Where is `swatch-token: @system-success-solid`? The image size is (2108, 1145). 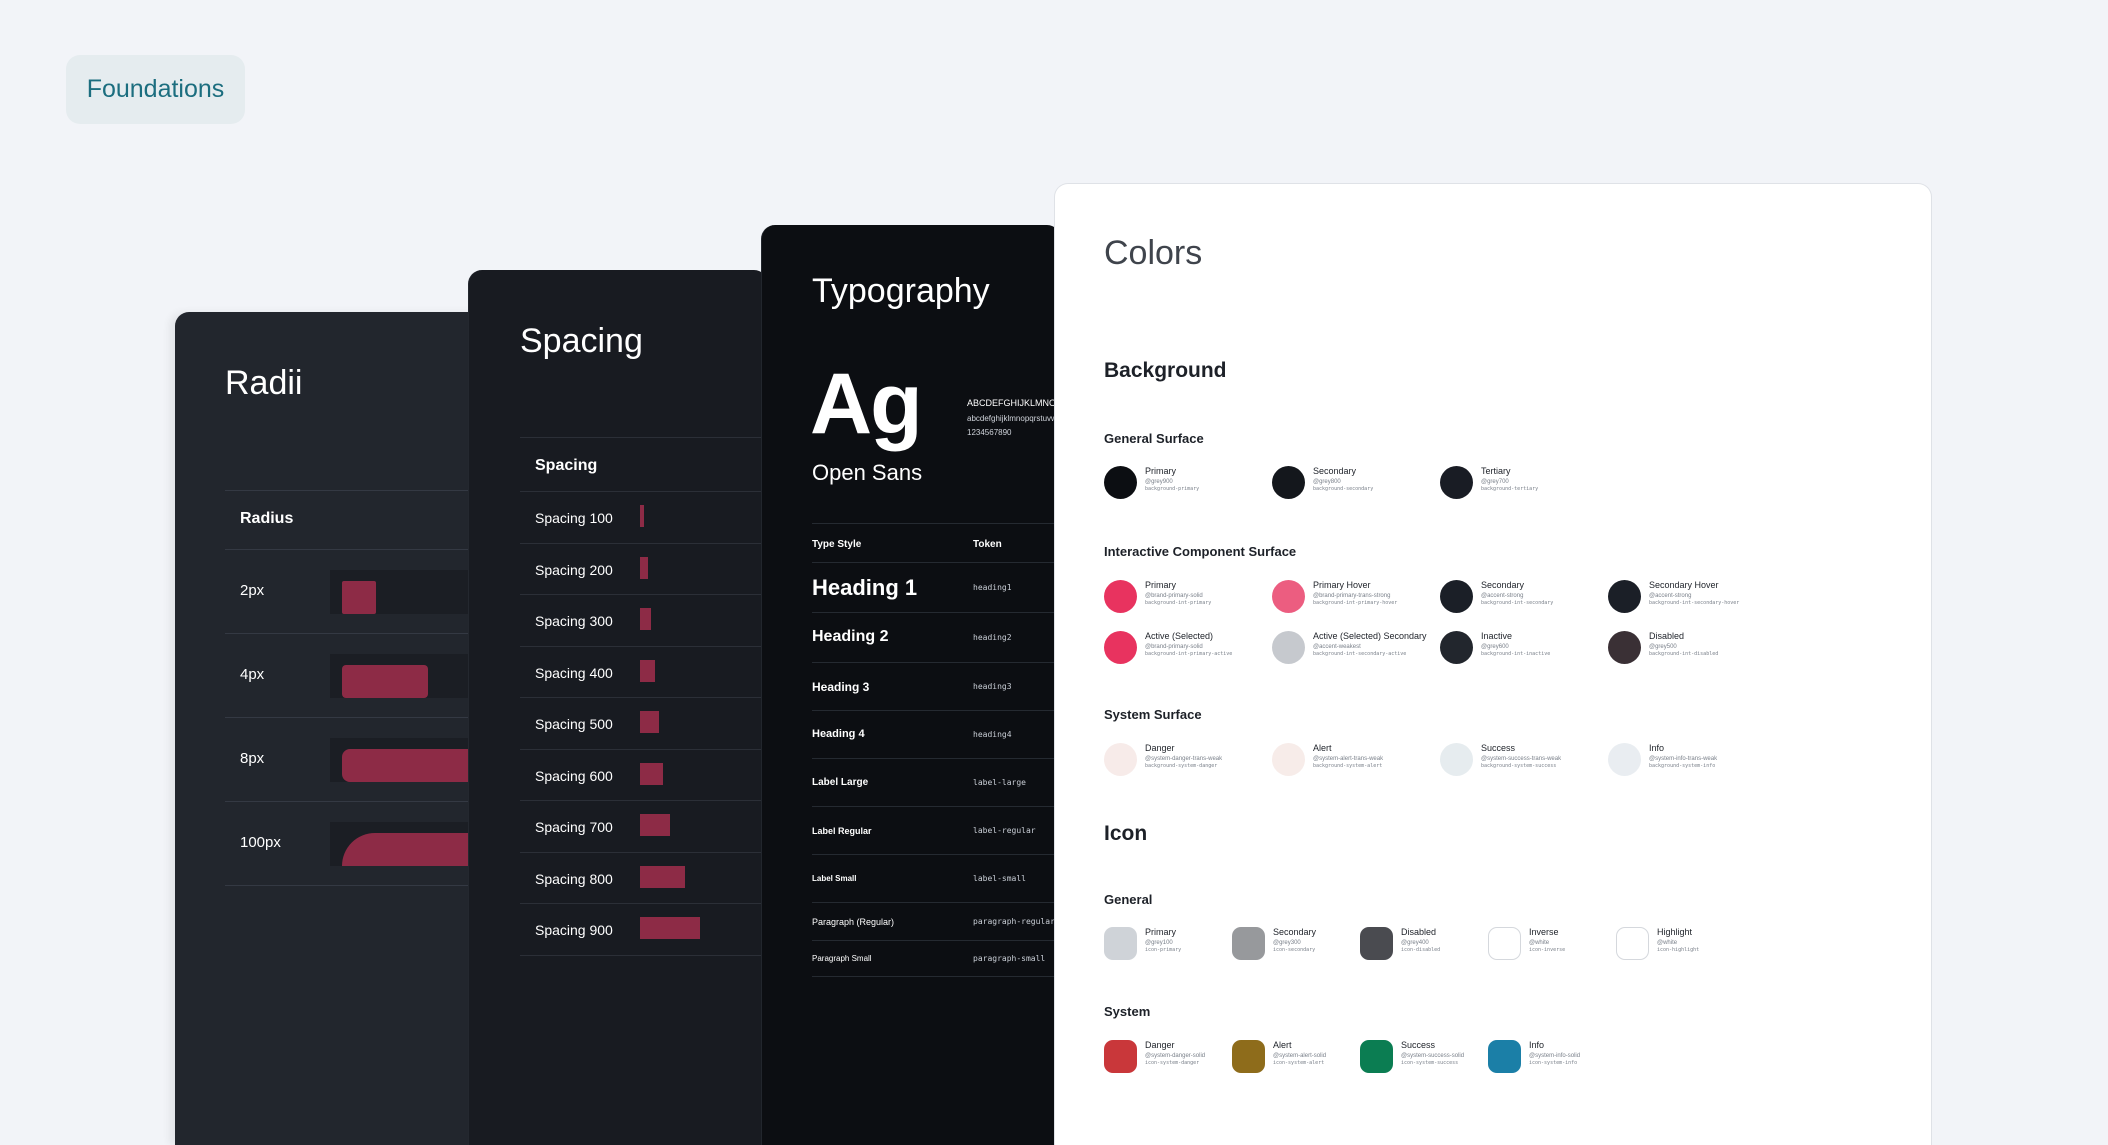 swatch-token: @system-success-solid is located at coordinates (1433, 1056).